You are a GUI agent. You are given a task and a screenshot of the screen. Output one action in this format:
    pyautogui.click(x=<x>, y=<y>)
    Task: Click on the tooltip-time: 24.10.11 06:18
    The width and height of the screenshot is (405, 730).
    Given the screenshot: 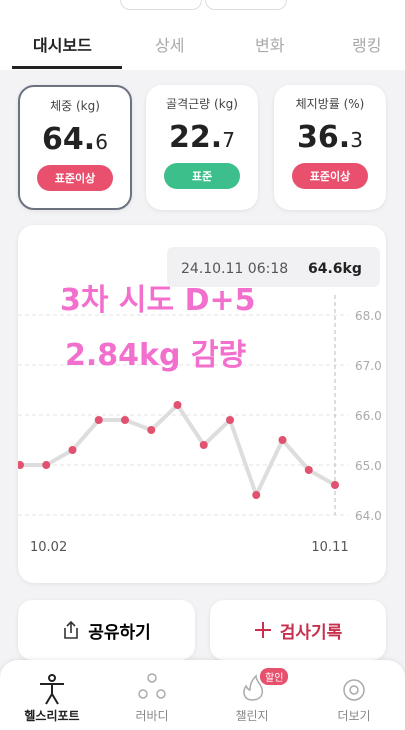 What is the action you would take?
    pyautogui.click(x=234, y=269)
    